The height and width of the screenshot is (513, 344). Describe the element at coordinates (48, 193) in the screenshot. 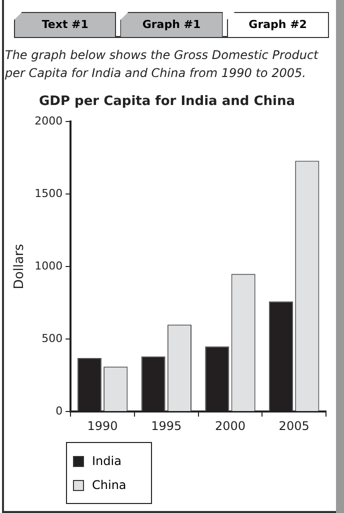

I see `y-tick-label: 1500` at that location.